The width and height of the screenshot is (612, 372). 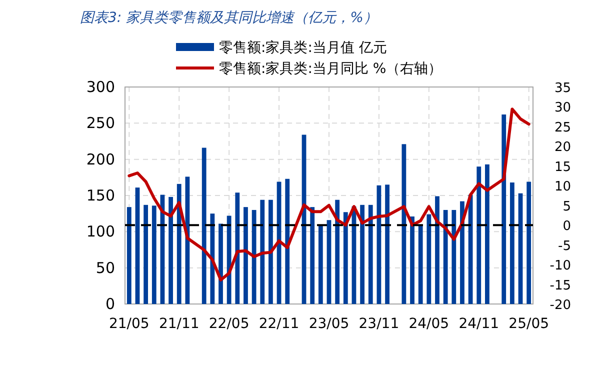 I want to click on x-tick-label: 23/05, so click(x=329, y=324).